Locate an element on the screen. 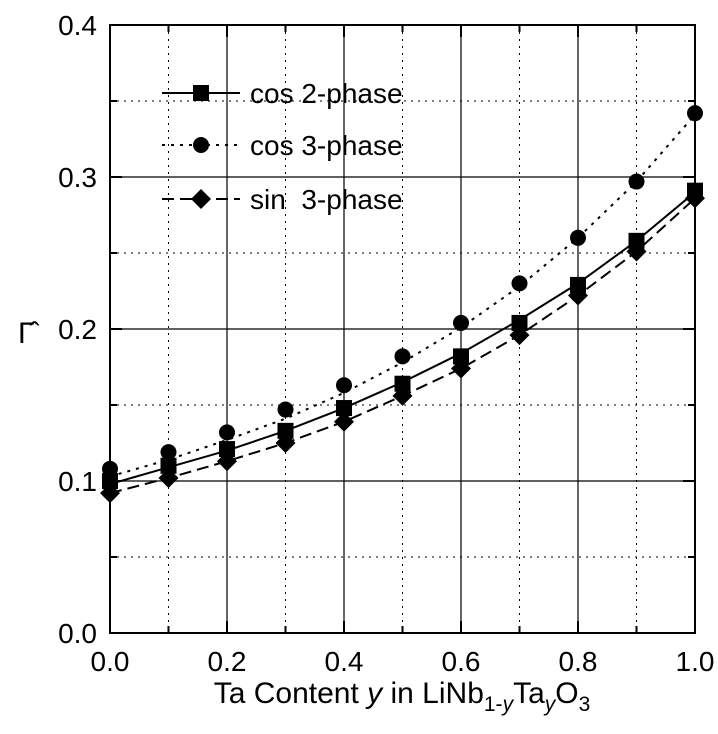  y-tick-label: 0.2 is located at coordinates (77, 329).